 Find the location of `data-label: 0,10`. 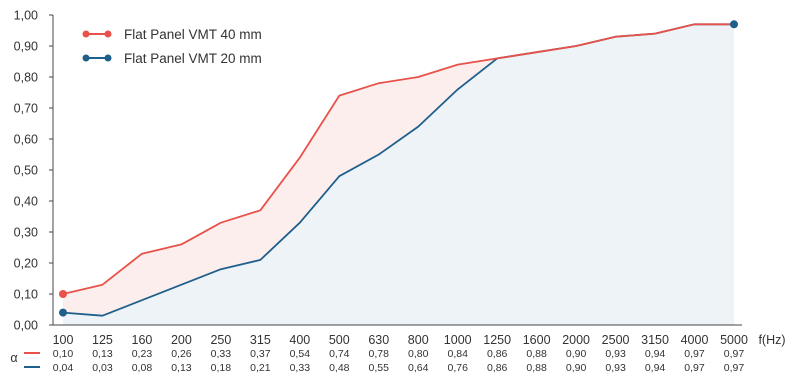

data-label: 0,10 is located at coordinates (63, 354).